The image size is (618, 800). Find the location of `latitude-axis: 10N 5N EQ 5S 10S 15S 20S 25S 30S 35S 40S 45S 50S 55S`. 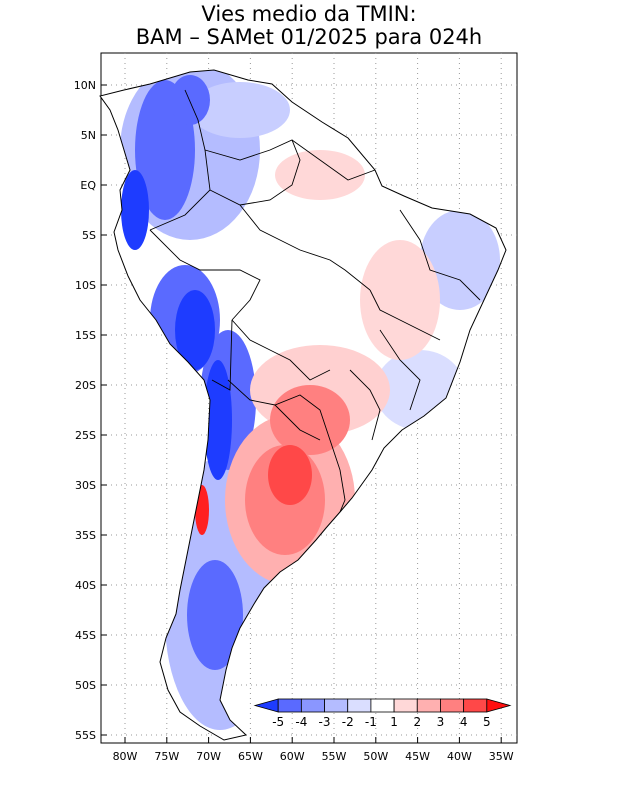

latitude-axis: 10N 5N EQ 5S 10S 15S 20S 25S 30S 35S 40S 45S 50S 55S is located at coordinates (90, 410).